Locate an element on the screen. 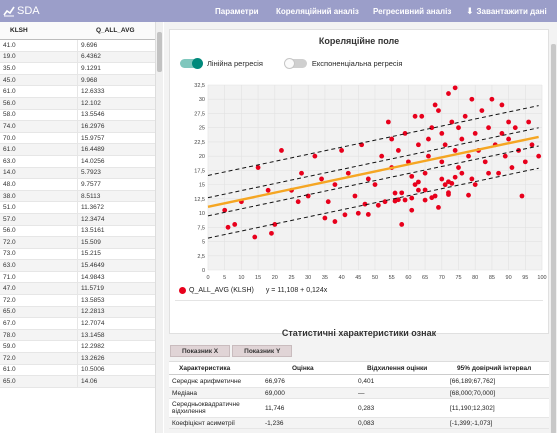  x-tick-label: 90 is located at coordinates (509, 278).